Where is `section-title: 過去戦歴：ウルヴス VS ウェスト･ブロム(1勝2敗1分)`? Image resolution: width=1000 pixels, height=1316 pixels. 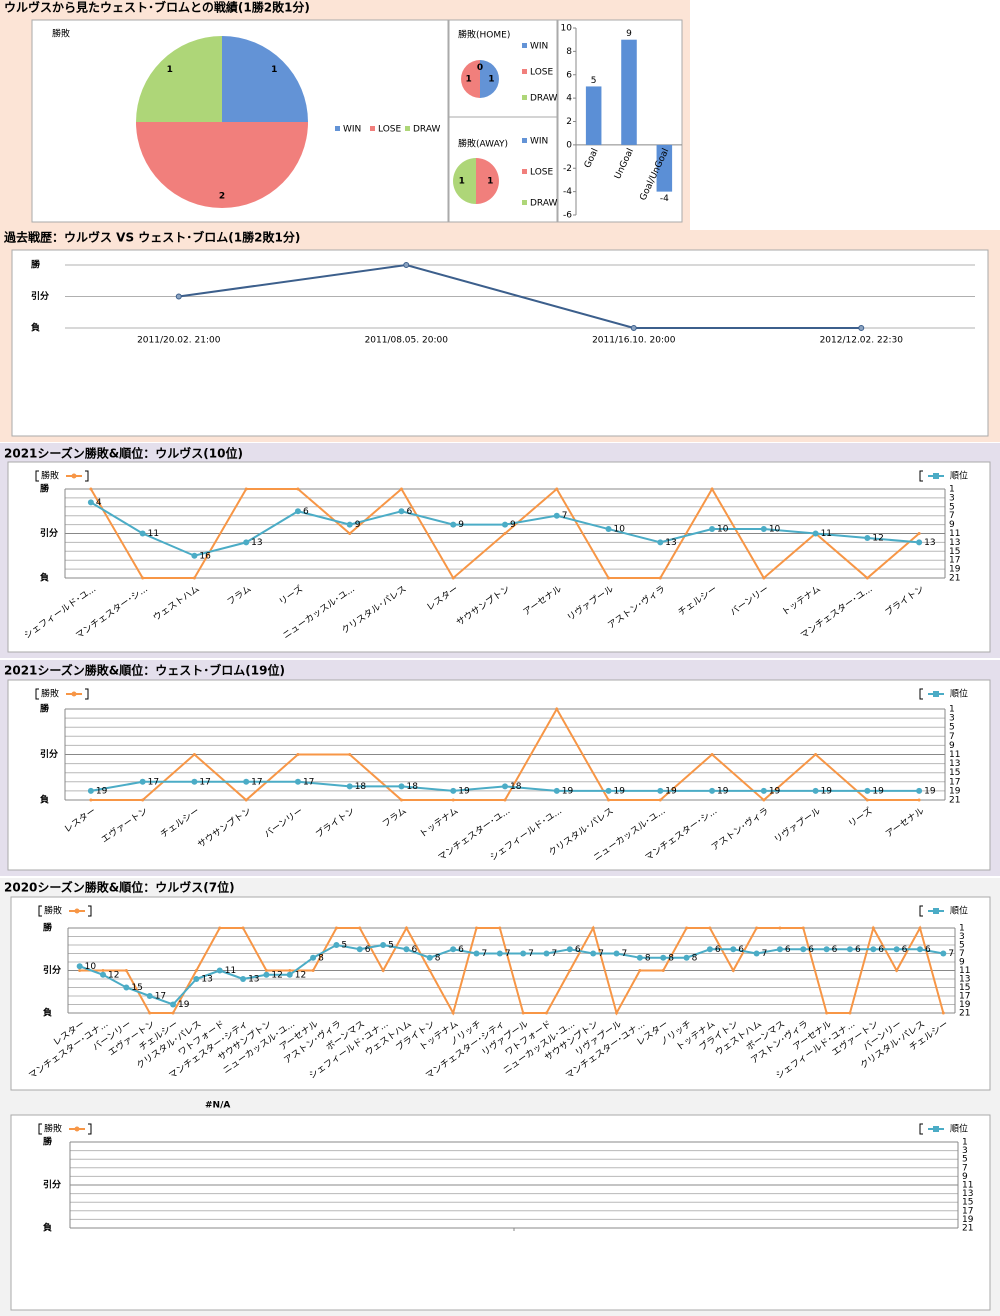 section-title: 過去戦歴：ウルヴス VS ウェスト･ブロム(1勝2敗1分) is located at coordinates (151, 237).